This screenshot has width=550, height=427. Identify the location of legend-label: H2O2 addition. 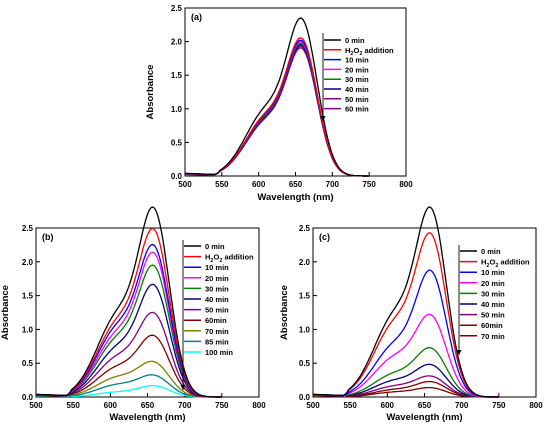
(505, 263).